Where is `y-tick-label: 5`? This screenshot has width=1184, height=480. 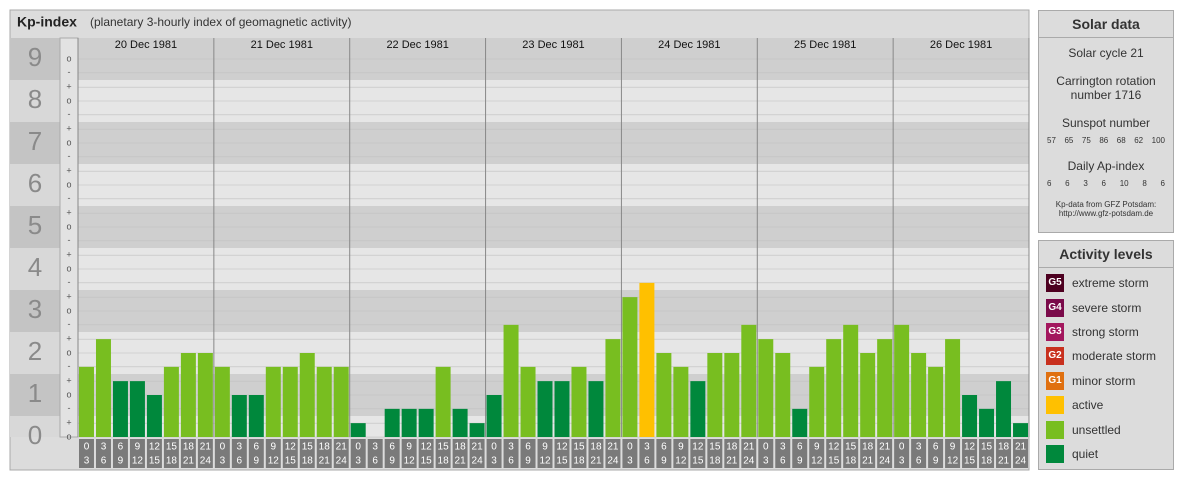 y-tick-label: 5 is located at coordinates (35, 225).